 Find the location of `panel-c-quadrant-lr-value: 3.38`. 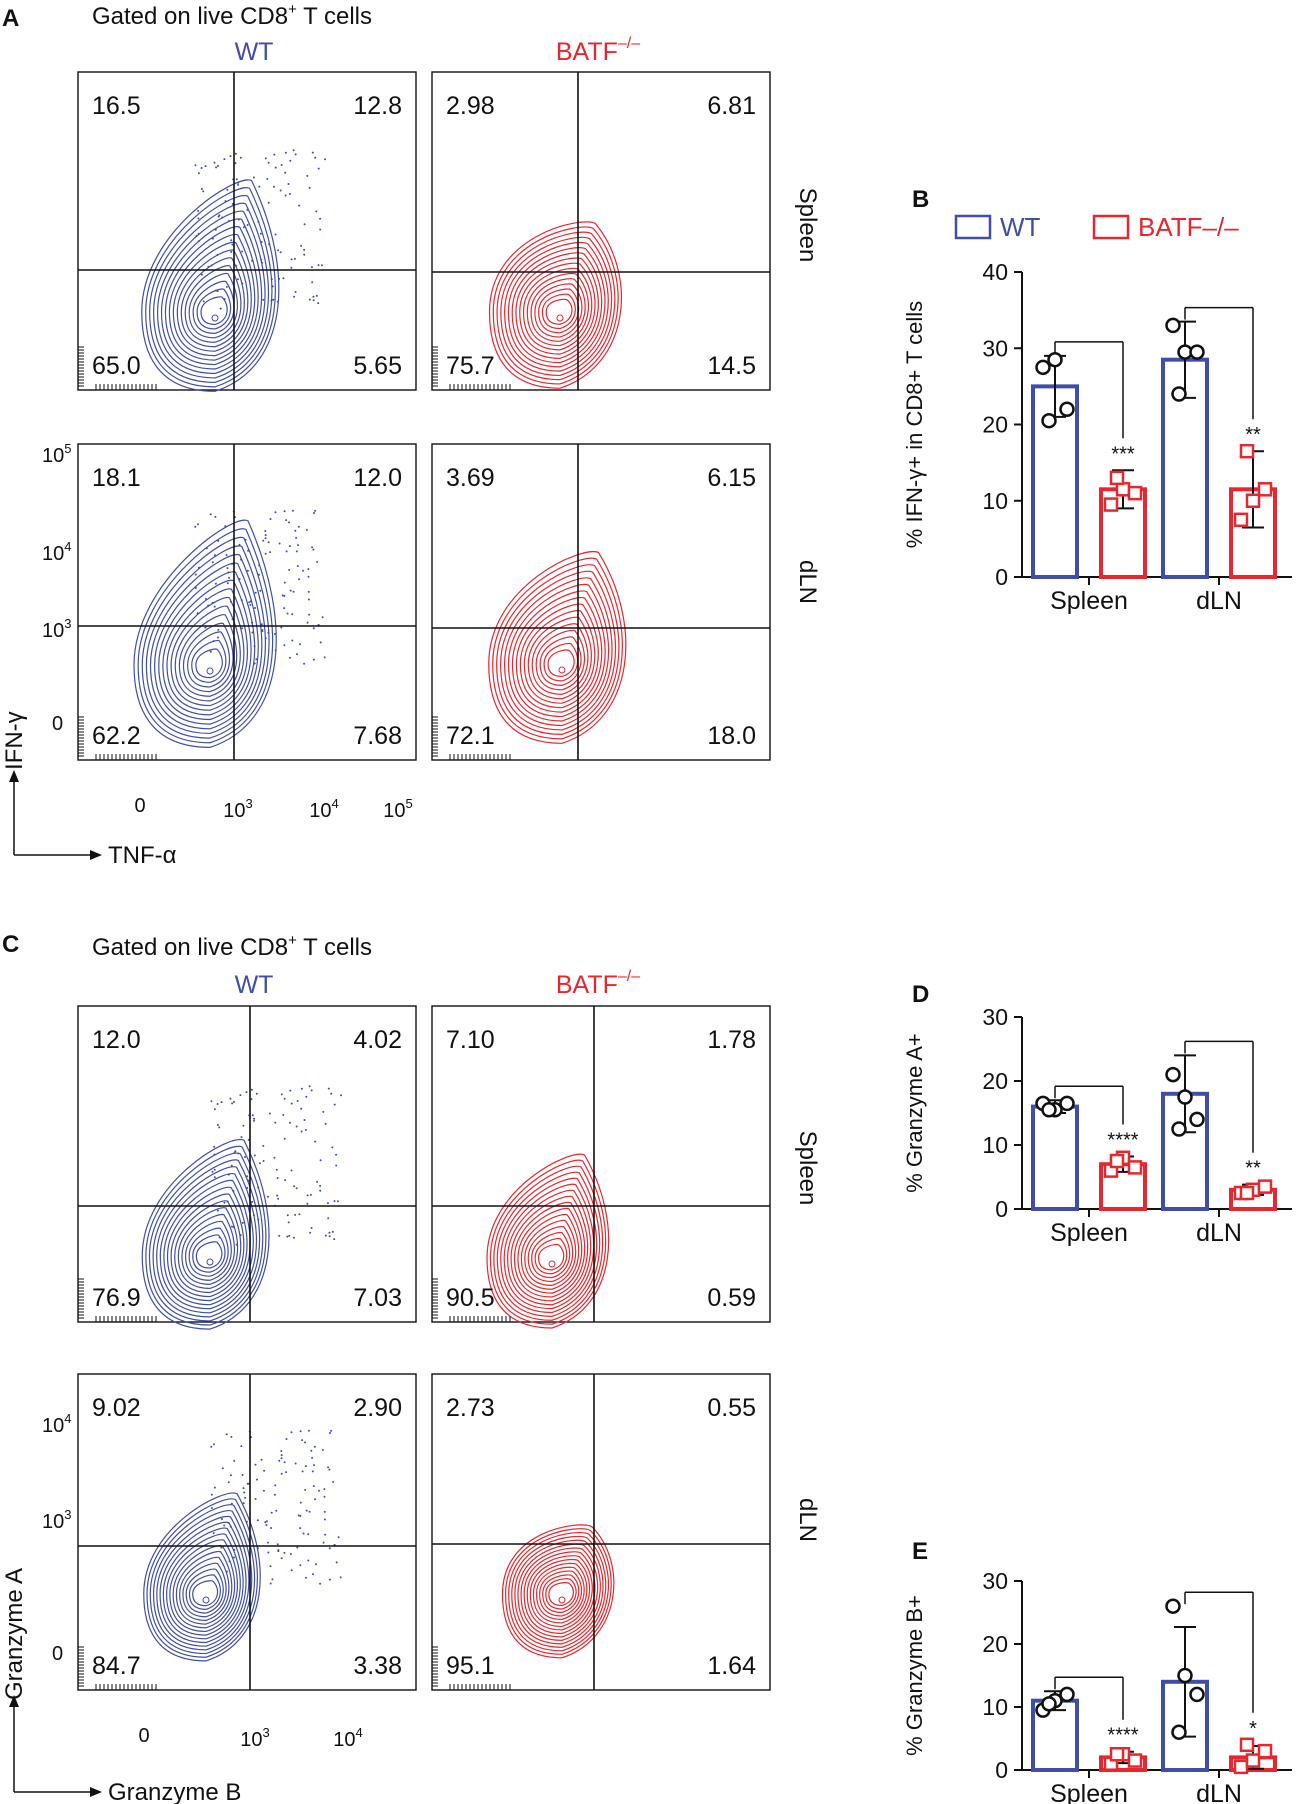

panel-c-quadrant-lr-value: 3.38 is located at coordinates (377, 1666).